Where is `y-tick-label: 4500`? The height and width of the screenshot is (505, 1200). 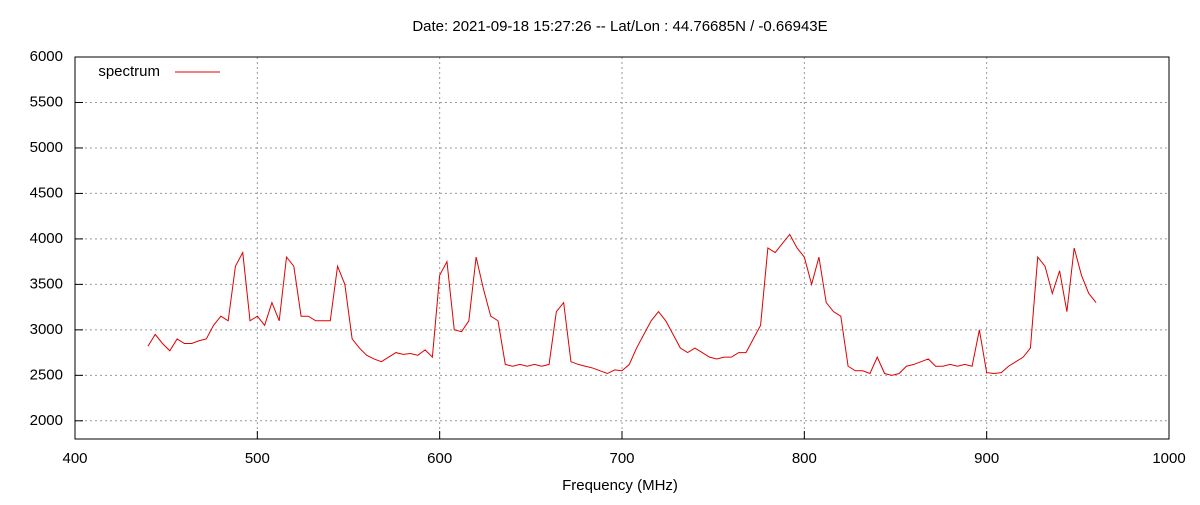 y-tick-label: 4500 is located at coordinates (46, 192).